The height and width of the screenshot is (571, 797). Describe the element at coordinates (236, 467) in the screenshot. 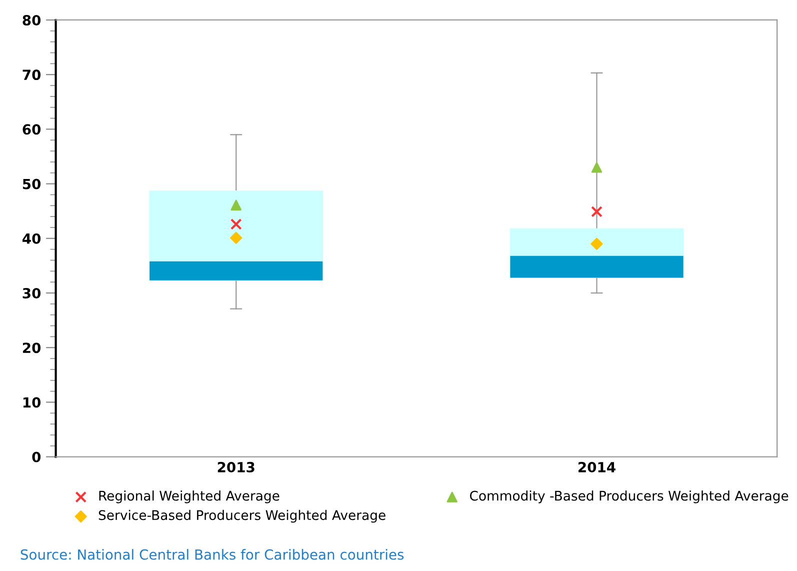

I see `x-tick-label: 2013` at that location.